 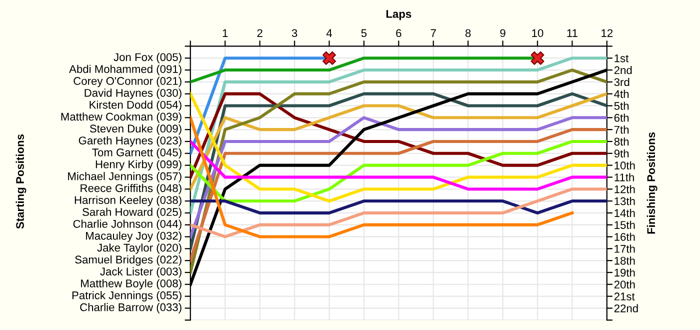 What do you see at coordinates (621, 130) in the screenshot?
I see `y-tick-label: 7th` at bounding box center [621, 130].